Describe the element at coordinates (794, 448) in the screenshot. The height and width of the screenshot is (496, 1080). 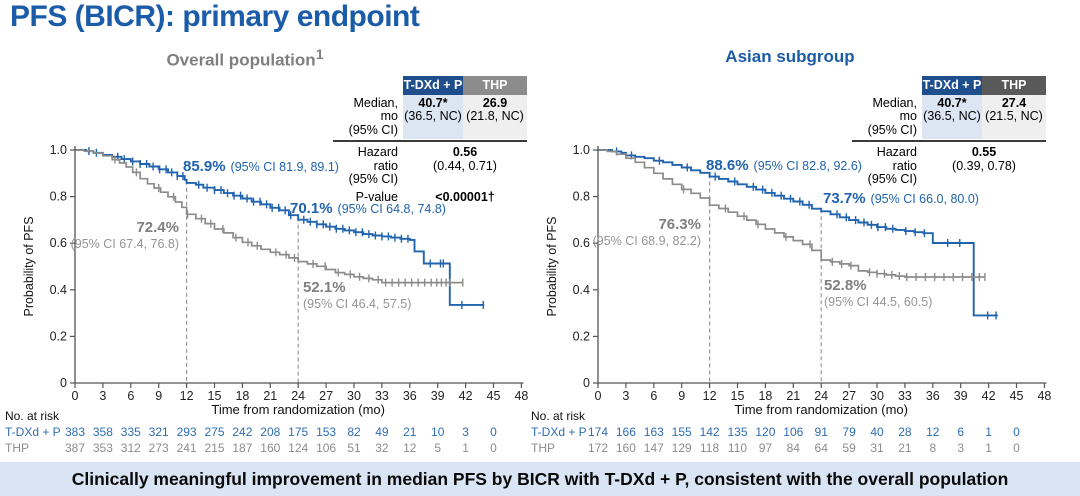
I see `at-risk-count: 84` at that location.